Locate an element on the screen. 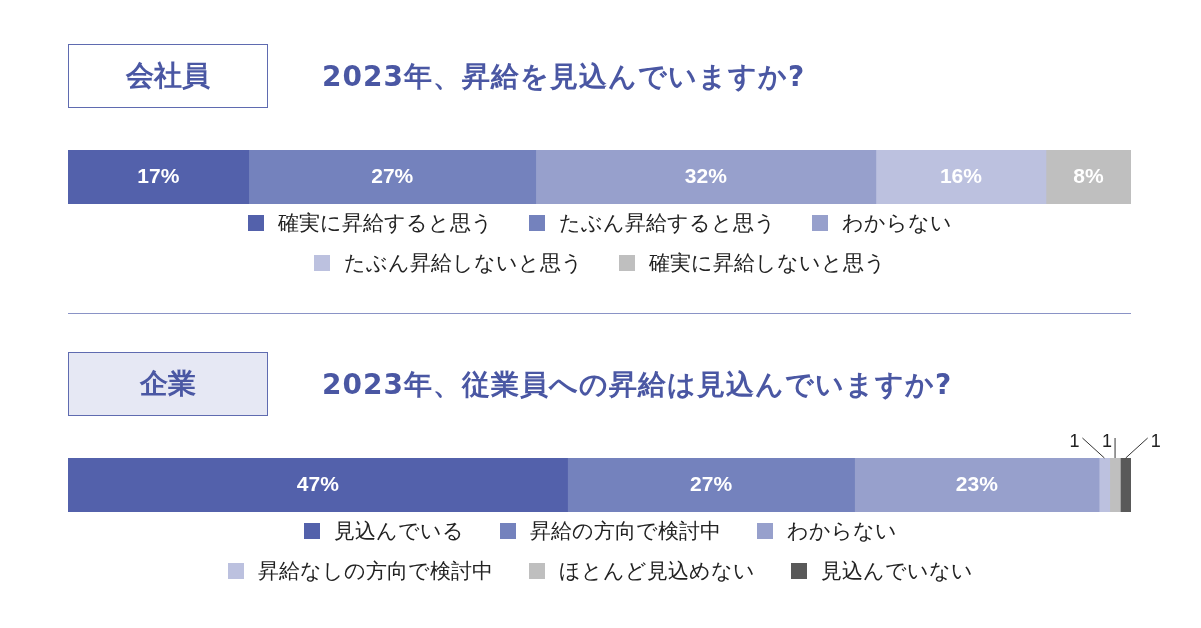 This screenshot has height=628, width=1201. text: 会社員 is located at coordinates (168, 76).